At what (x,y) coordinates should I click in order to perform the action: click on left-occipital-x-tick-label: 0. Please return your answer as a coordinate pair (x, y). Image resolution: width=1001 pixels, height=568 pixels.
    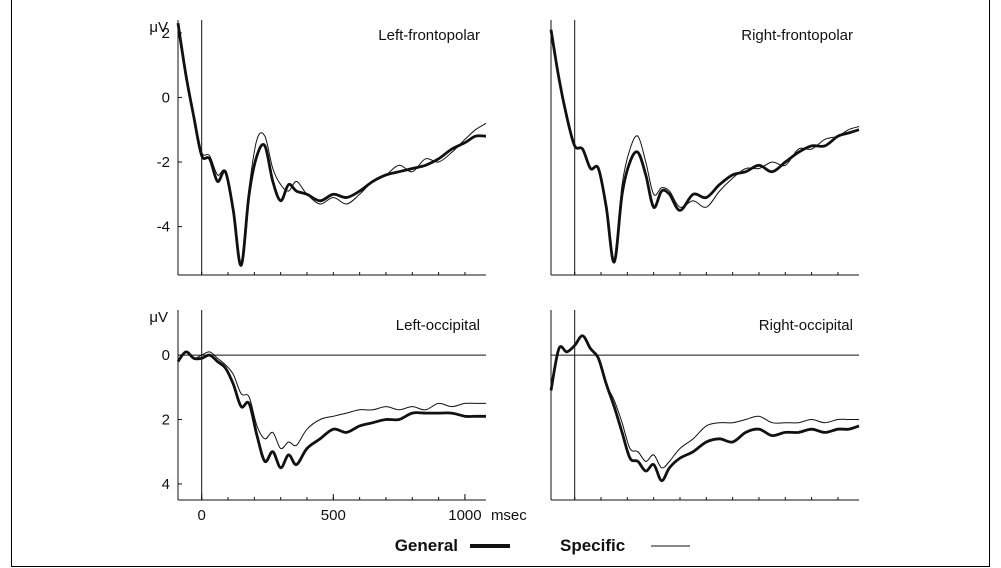
    Looking at the image, I should click on (202, 515).